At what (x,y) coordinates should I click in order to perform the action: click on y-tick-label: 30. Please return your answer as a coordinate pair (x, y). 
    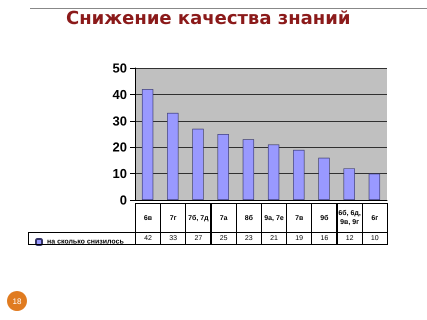
    Looking at the image, I should click on (119, 120).